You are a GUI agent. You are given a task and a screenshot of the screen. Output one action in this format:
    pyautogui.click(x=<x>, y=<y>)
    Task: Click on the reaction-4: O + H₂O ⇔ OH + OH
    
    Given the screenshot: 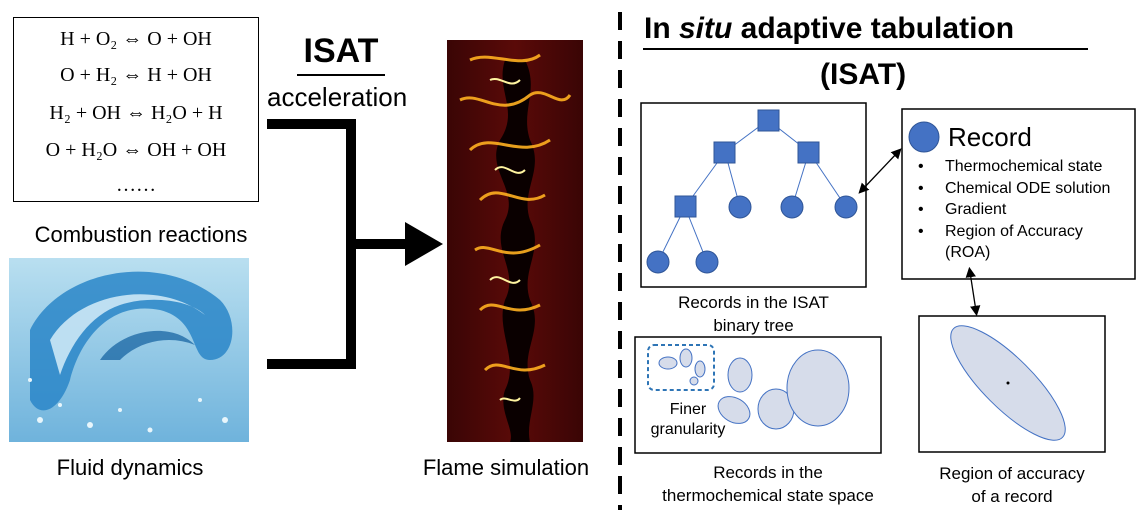 What is the action you would take?
    pyautogui.click(x=136, y=150)
    